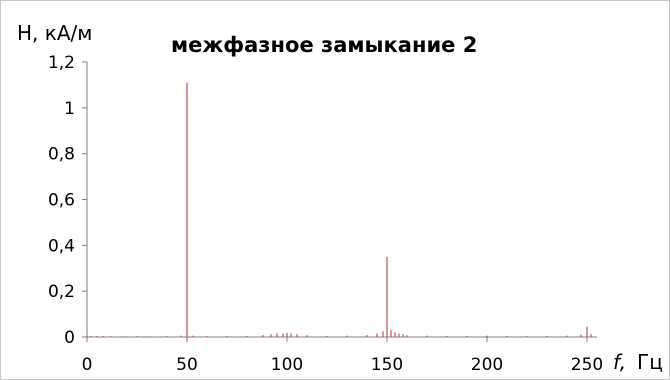 Image resolution: width=670 pixels, height=380 pixels. What do you see at coordinates (69, 109) in the screenshot?
I see `y-tick-label: 1` at bounding box center [69, 109].